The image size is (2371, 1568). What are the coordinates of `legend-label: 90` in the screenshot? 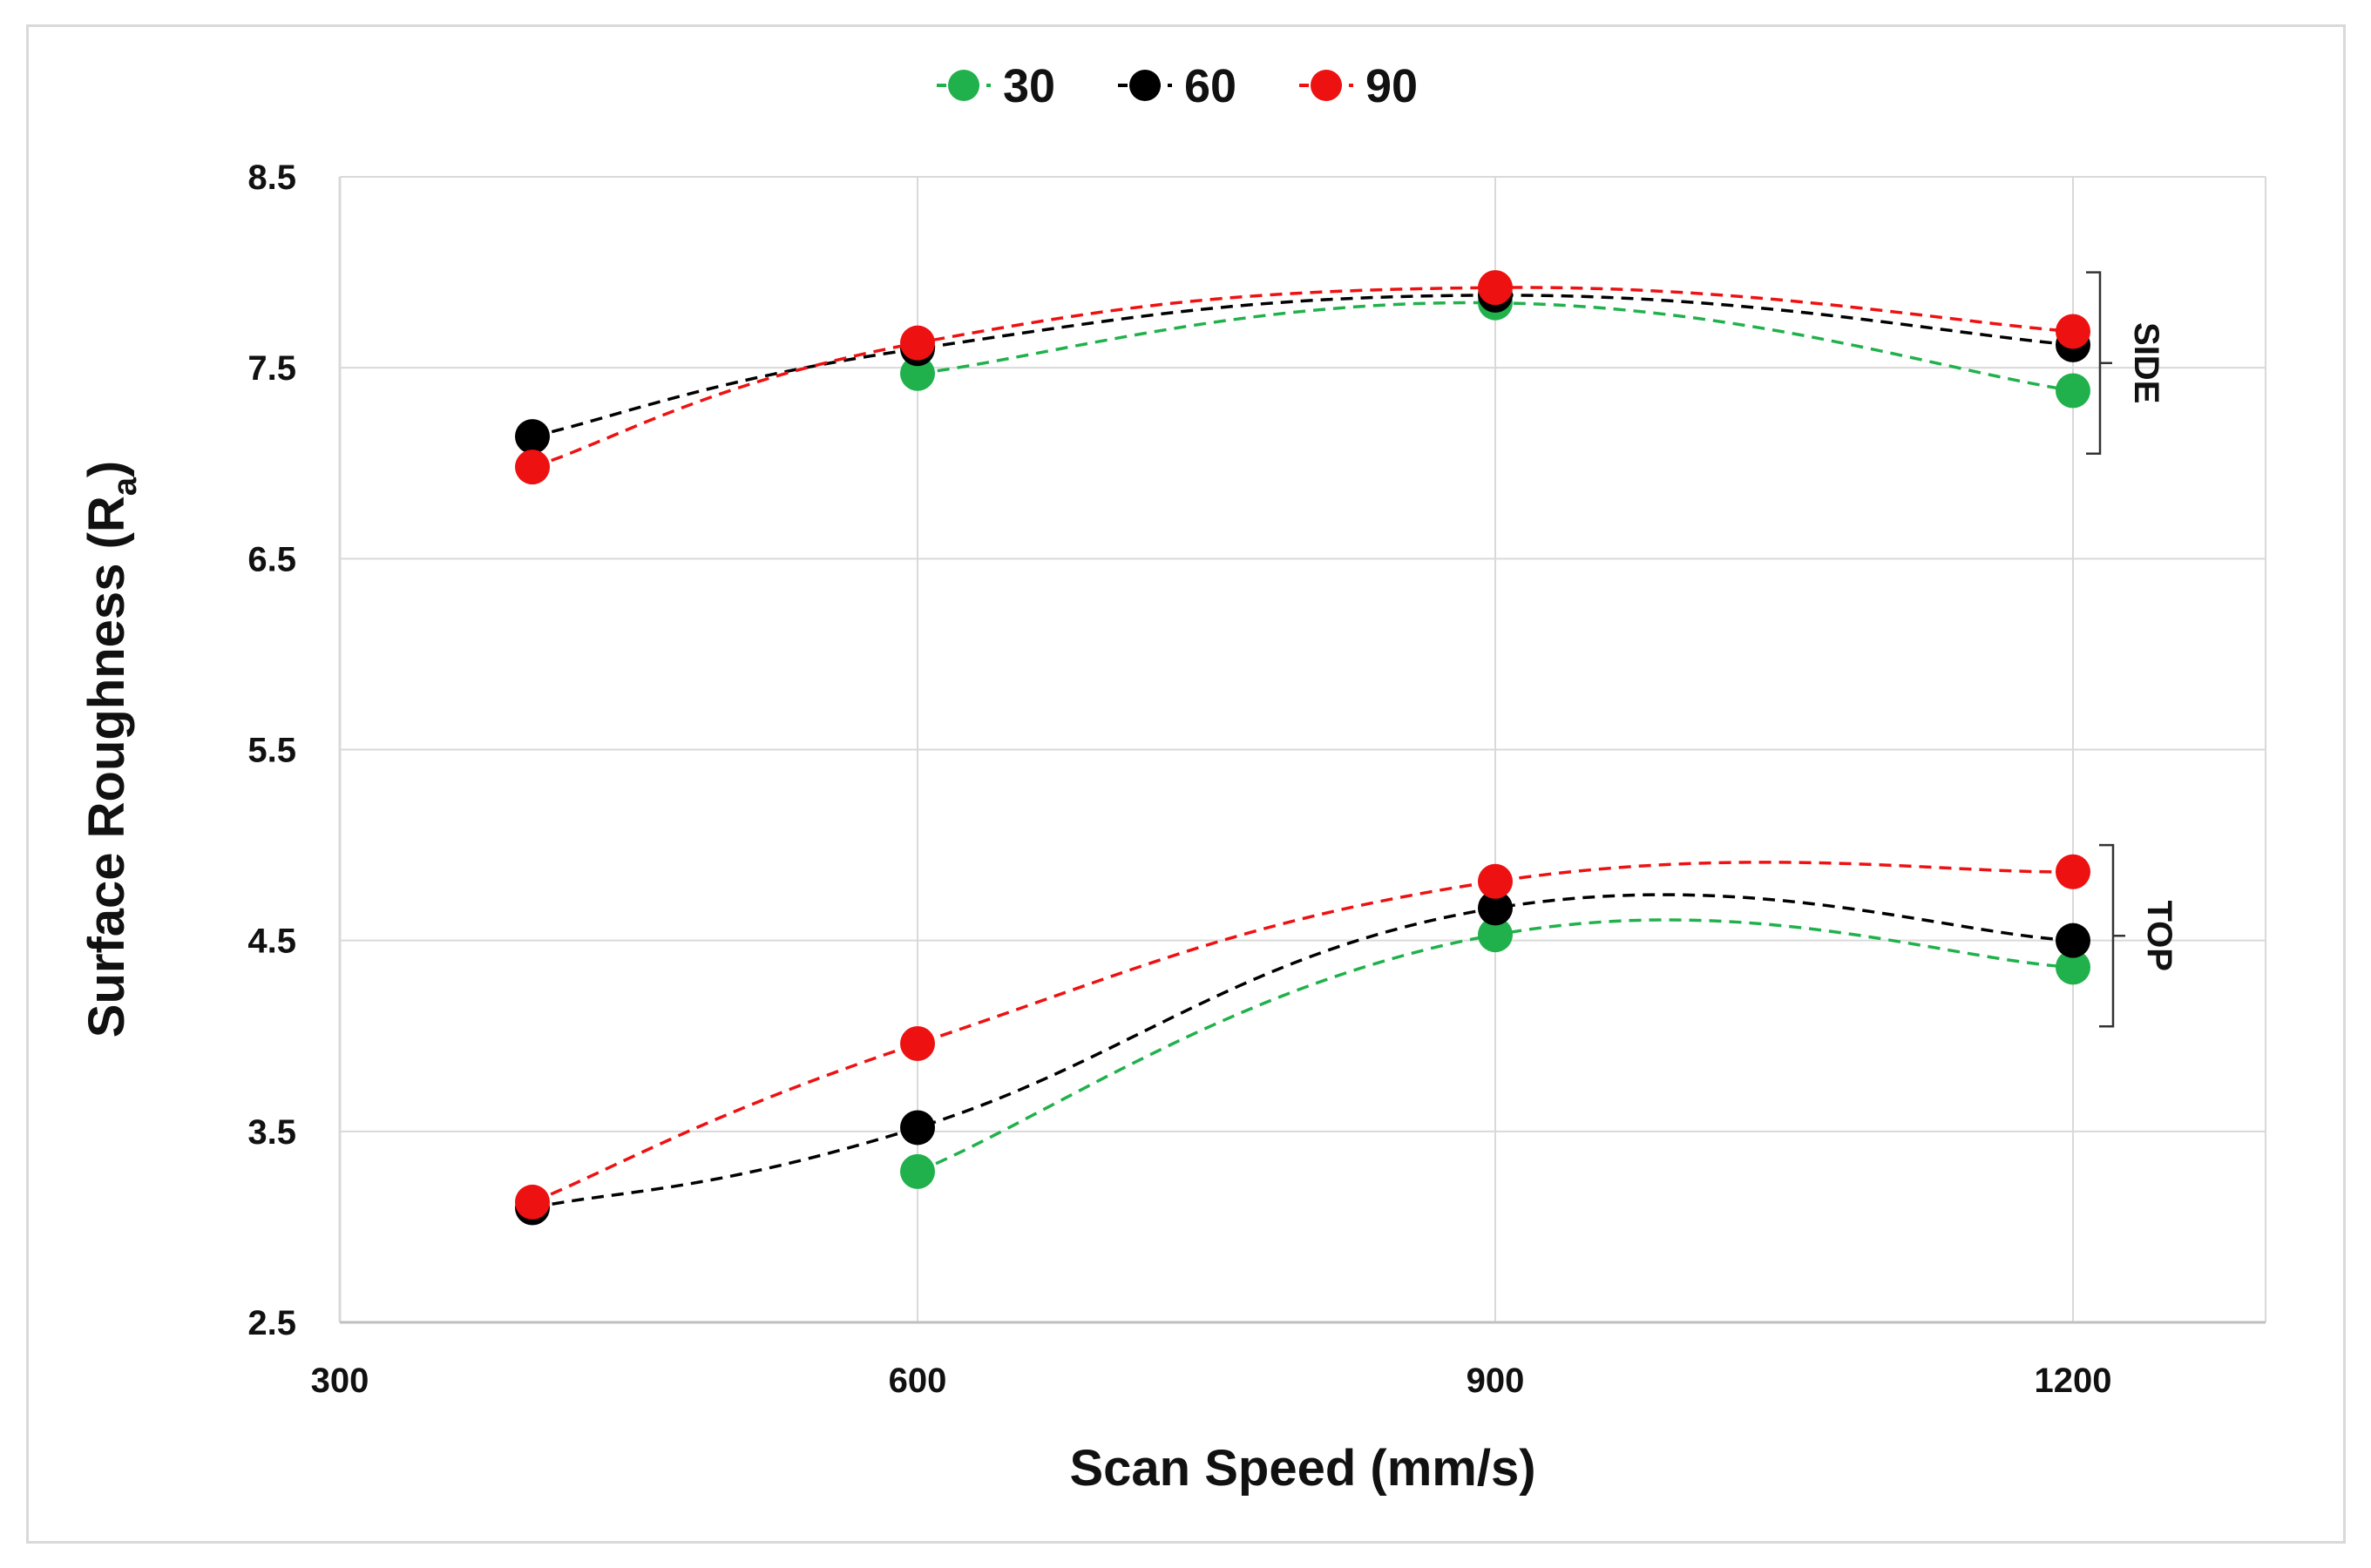 It's located at (1391, 86).